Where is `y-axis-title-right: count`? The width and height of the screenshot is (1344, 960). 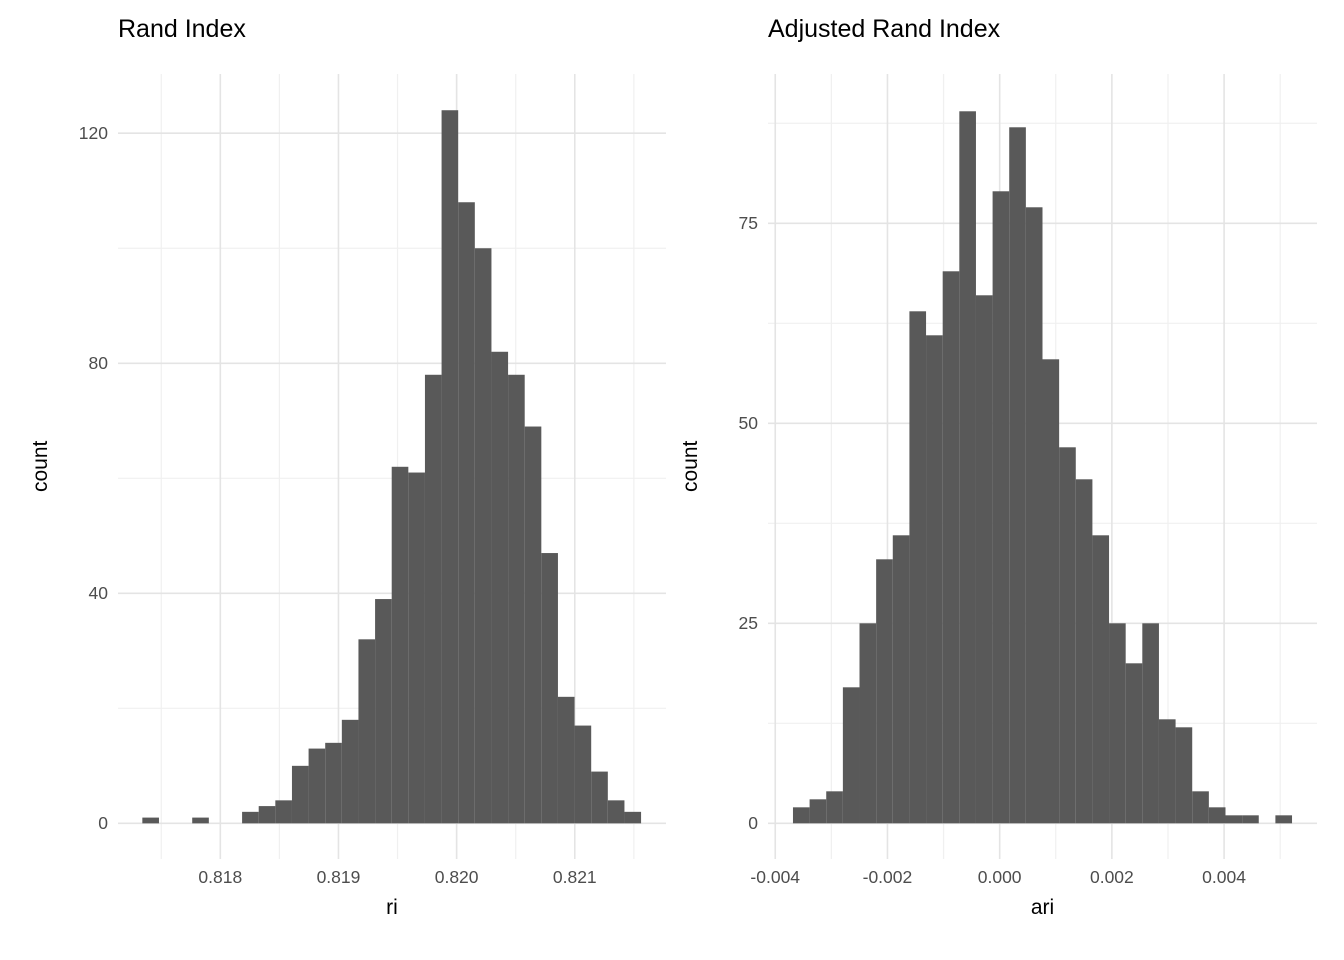
y-axis-title-right: count is located at coordinates (690, 466).